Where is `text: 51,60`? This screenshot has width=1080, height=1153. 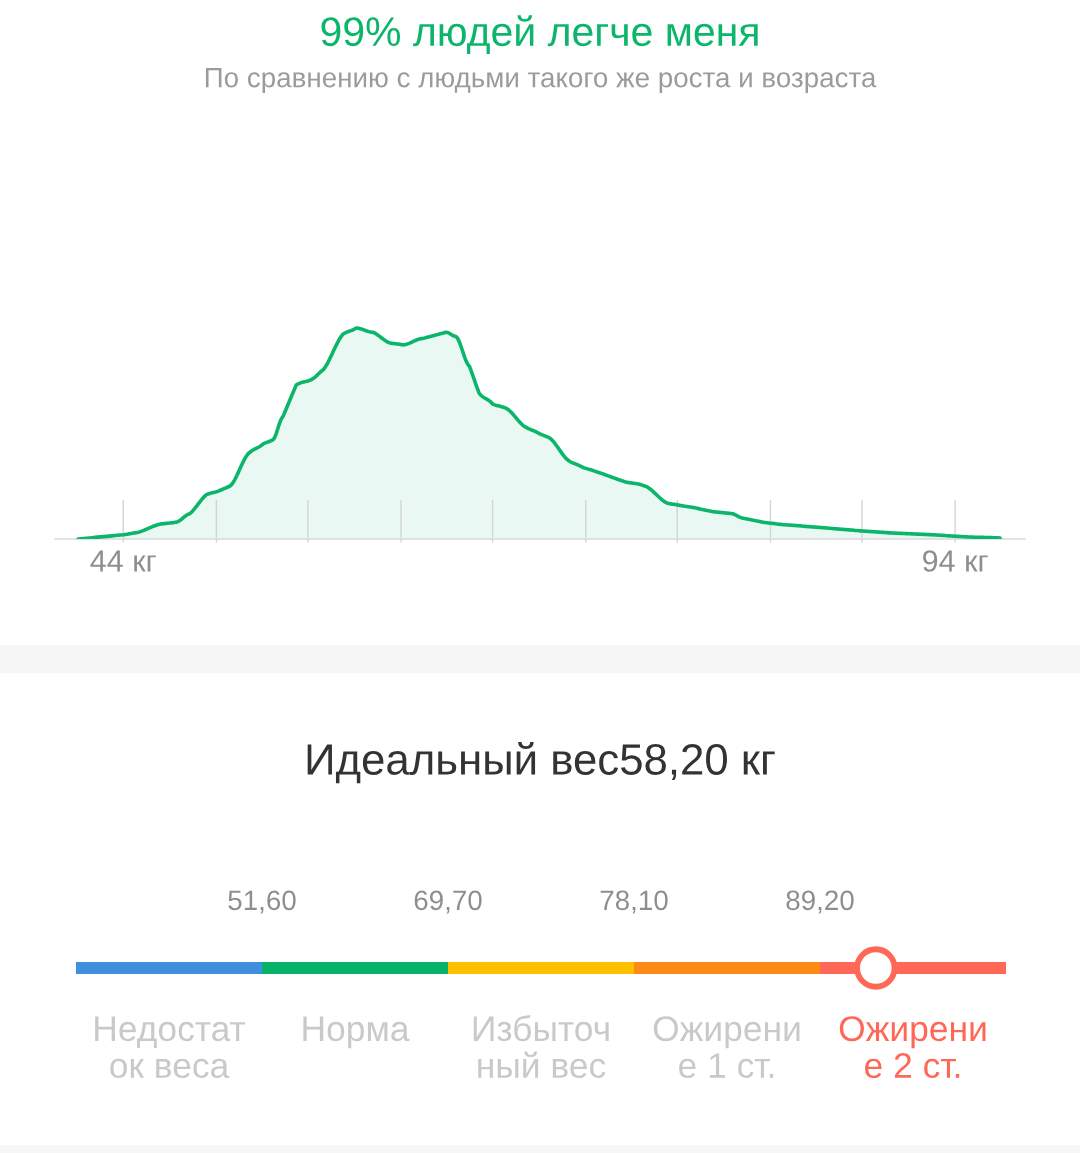
text: 51,60 is located at coordinates (262, 902).